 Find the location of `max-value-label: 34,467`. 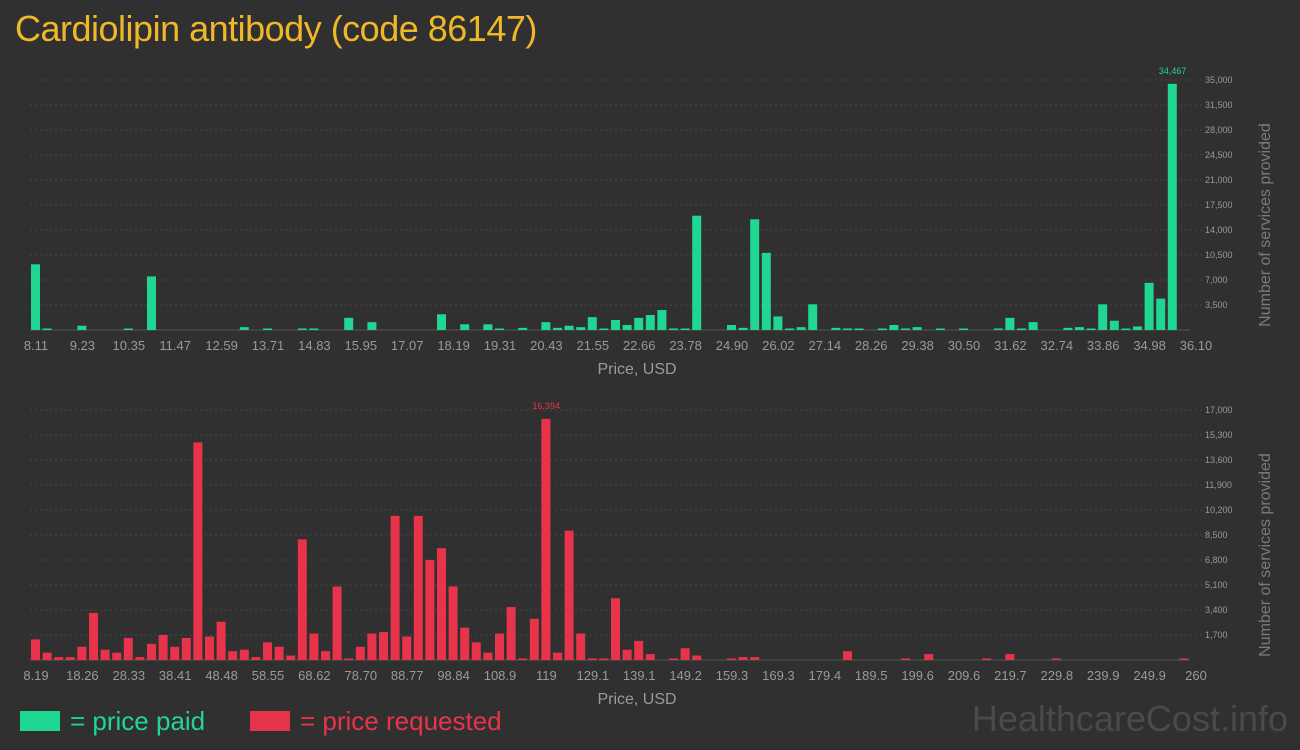

max-value-label: 34,467 is located at coordinates (1173, 71).